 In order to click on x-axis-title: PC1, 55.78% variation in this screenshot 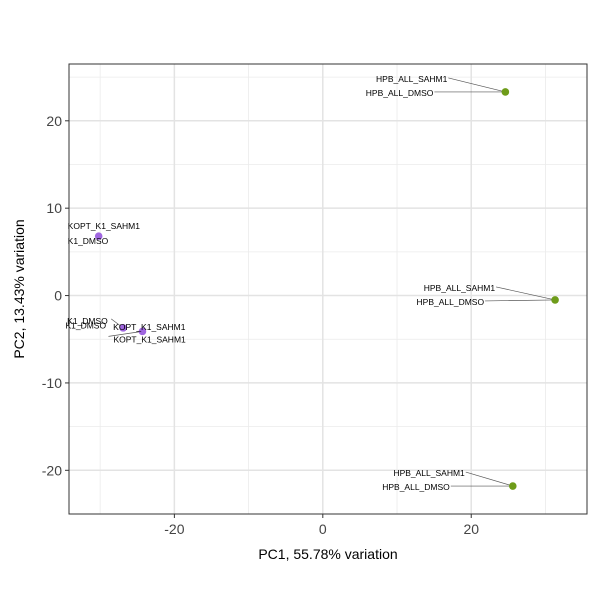, I will do `click(327, 554)`.